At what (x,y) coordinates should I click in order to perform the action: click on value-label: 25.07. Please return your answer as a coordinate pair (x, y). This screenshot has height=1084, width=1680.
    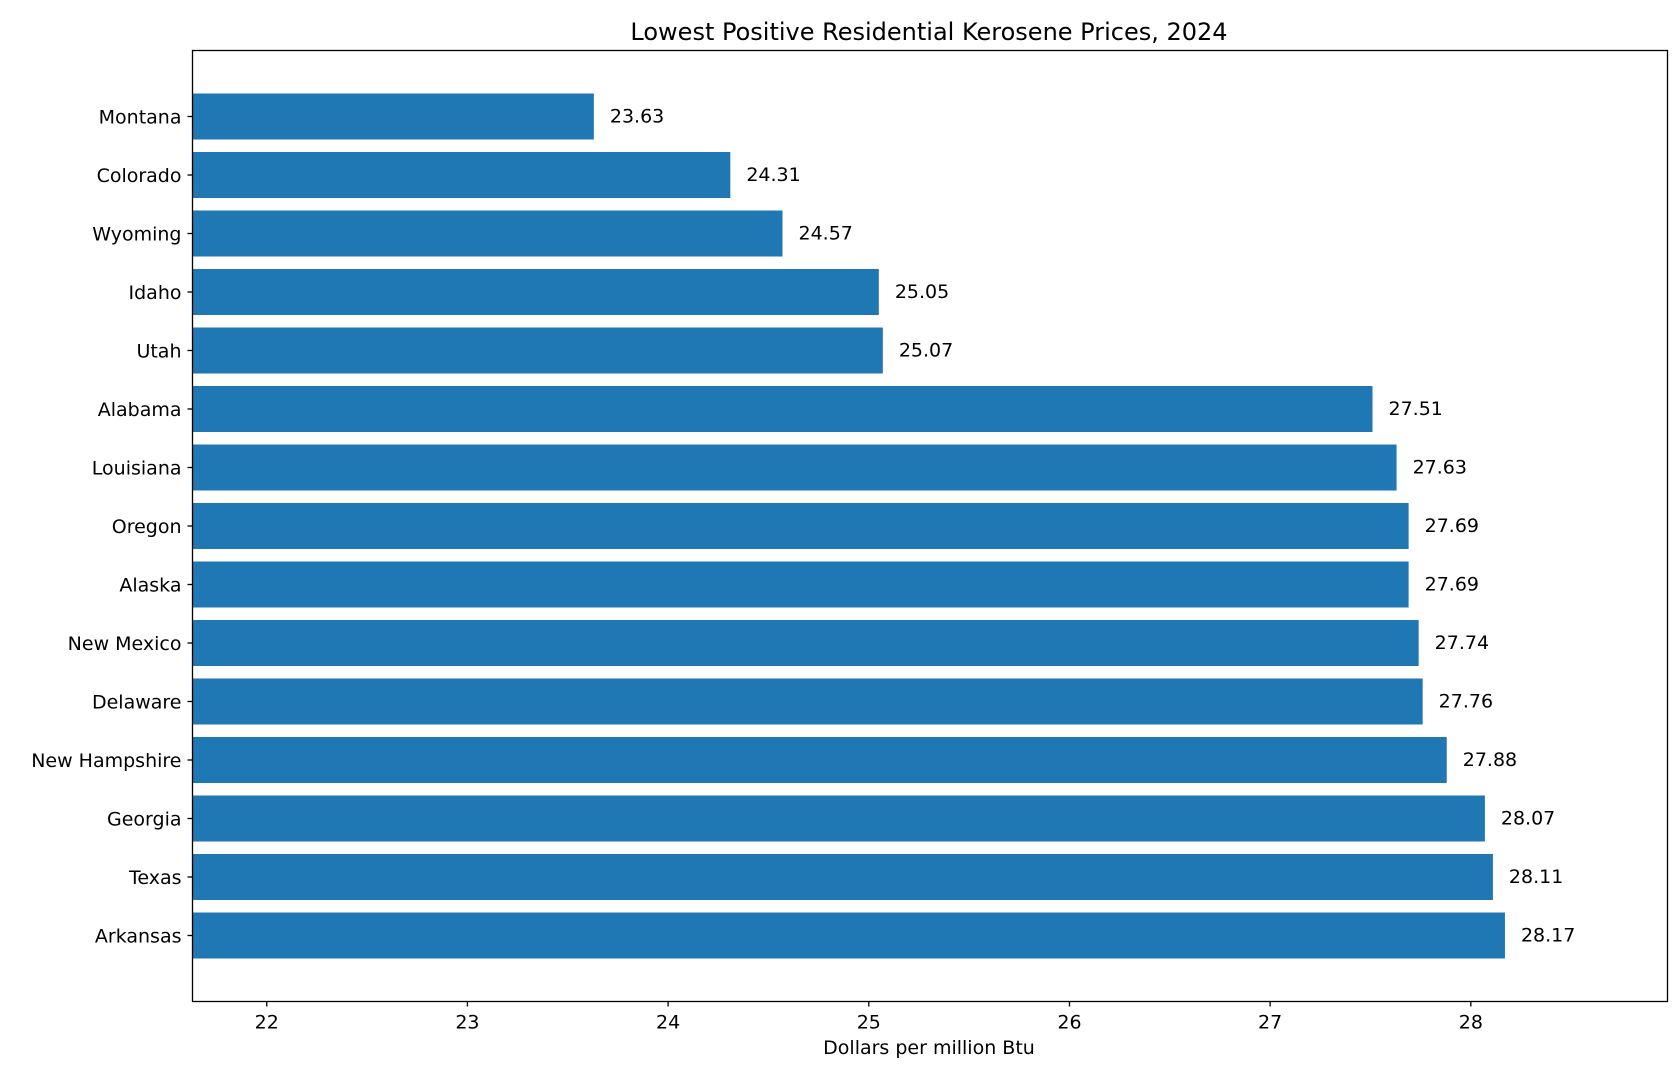
    Looking at the image, I should click on (926, 351).